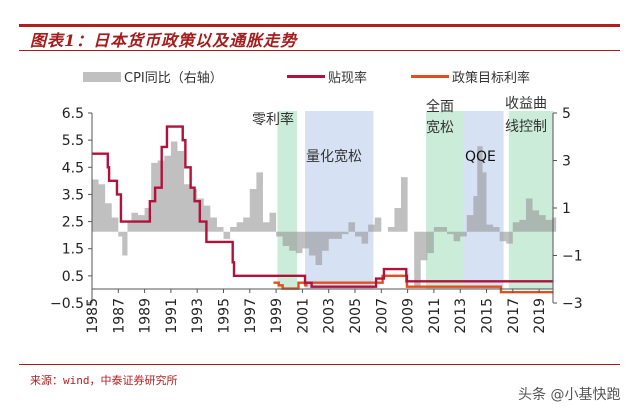 This screenshot has width=640, height=412. Describe the element at coordinates (104, 380) in the screenshot. I see `source-note: 来源：wind，中泰证券研究所` at that location.